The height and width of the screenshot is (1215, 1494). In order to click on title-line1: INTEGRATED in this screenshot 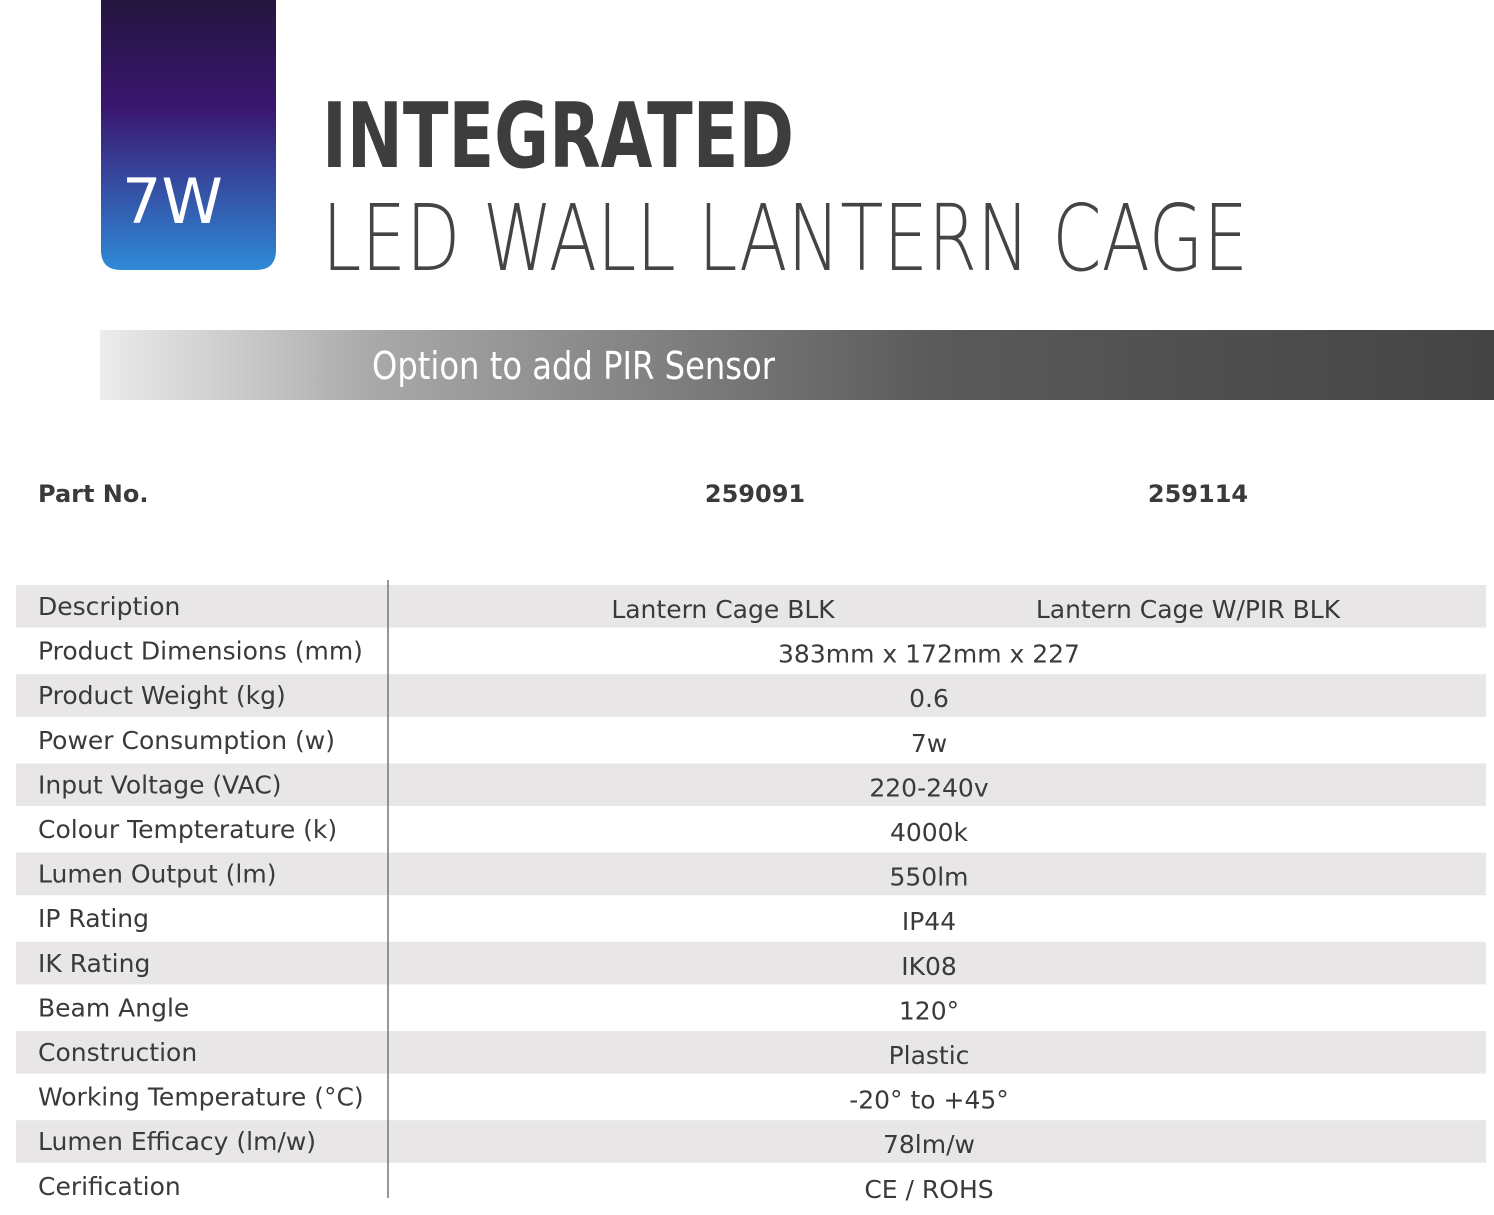, I will do `click(558, 136)`.